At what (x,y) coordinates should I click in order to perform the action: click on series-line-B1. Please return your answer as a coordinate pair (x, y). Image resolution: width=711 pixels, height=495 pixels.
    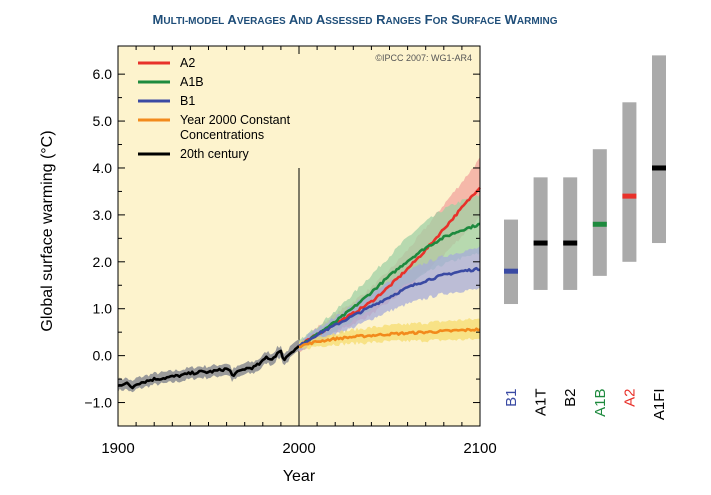
    Looking at the image, I should click on (389, 306).